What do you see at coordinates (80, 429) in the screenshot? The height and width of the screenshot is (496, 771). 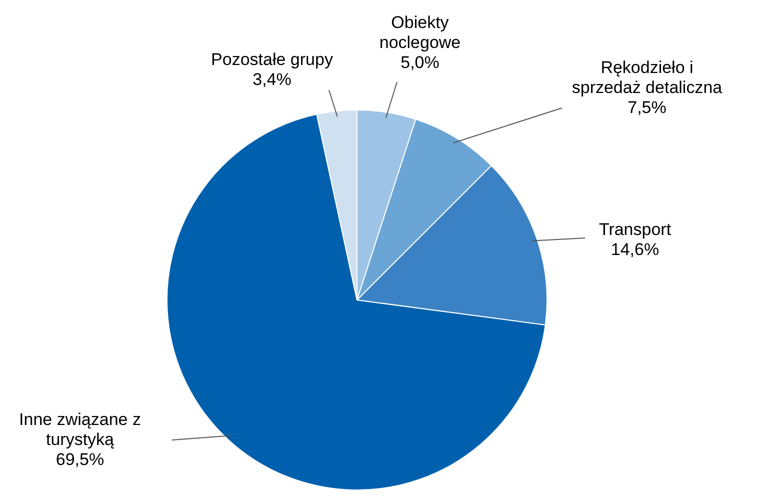 I see `slice-label: Inne związane z turystyką` at bounding box center [80, 429].